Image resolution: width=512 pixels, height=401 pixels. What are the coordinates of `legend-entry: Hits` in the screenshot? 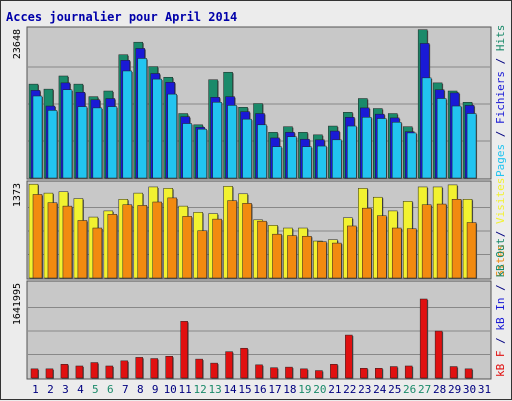 It's located at (500, 38).